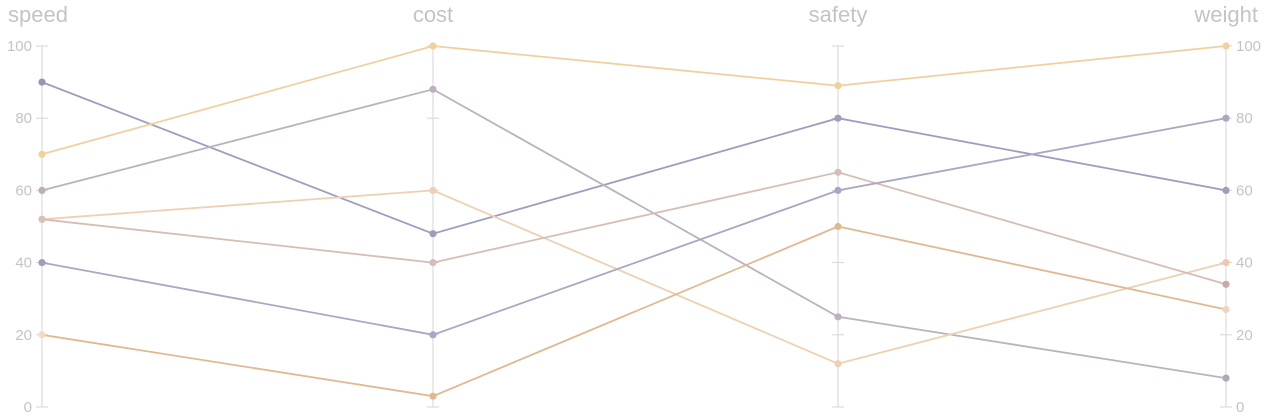  Describe the element at coordinates (433, 263) in the screenshot. I see `data-point-series-5-cost` at that location.